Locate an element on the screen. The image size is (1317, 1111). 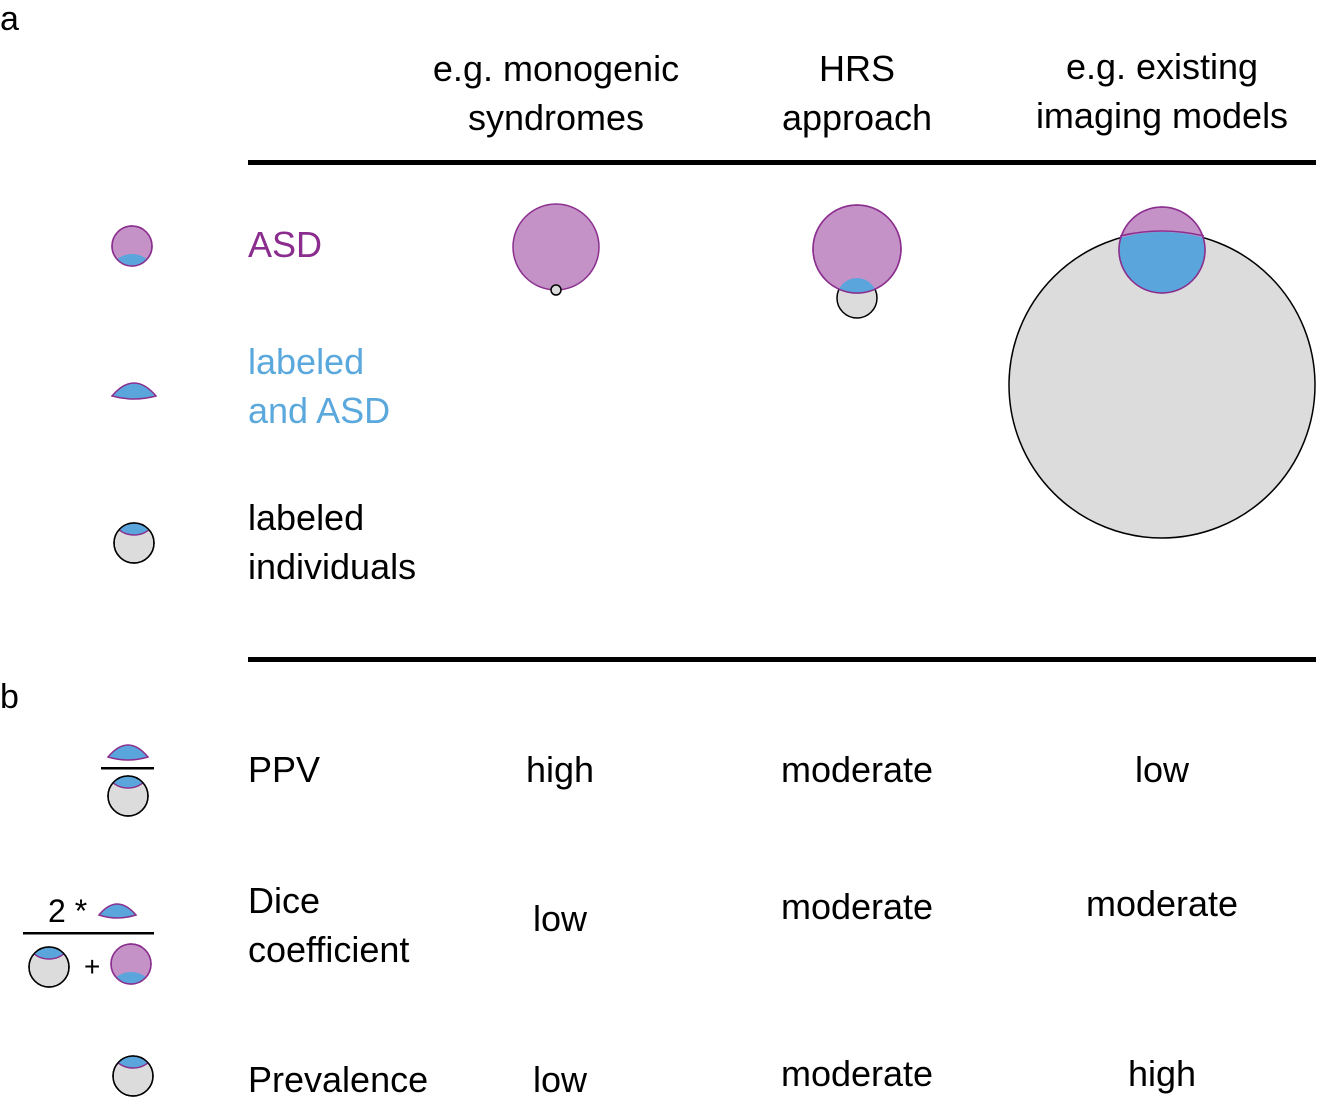
panel-label-a: a is located at coordinates (9, 19).